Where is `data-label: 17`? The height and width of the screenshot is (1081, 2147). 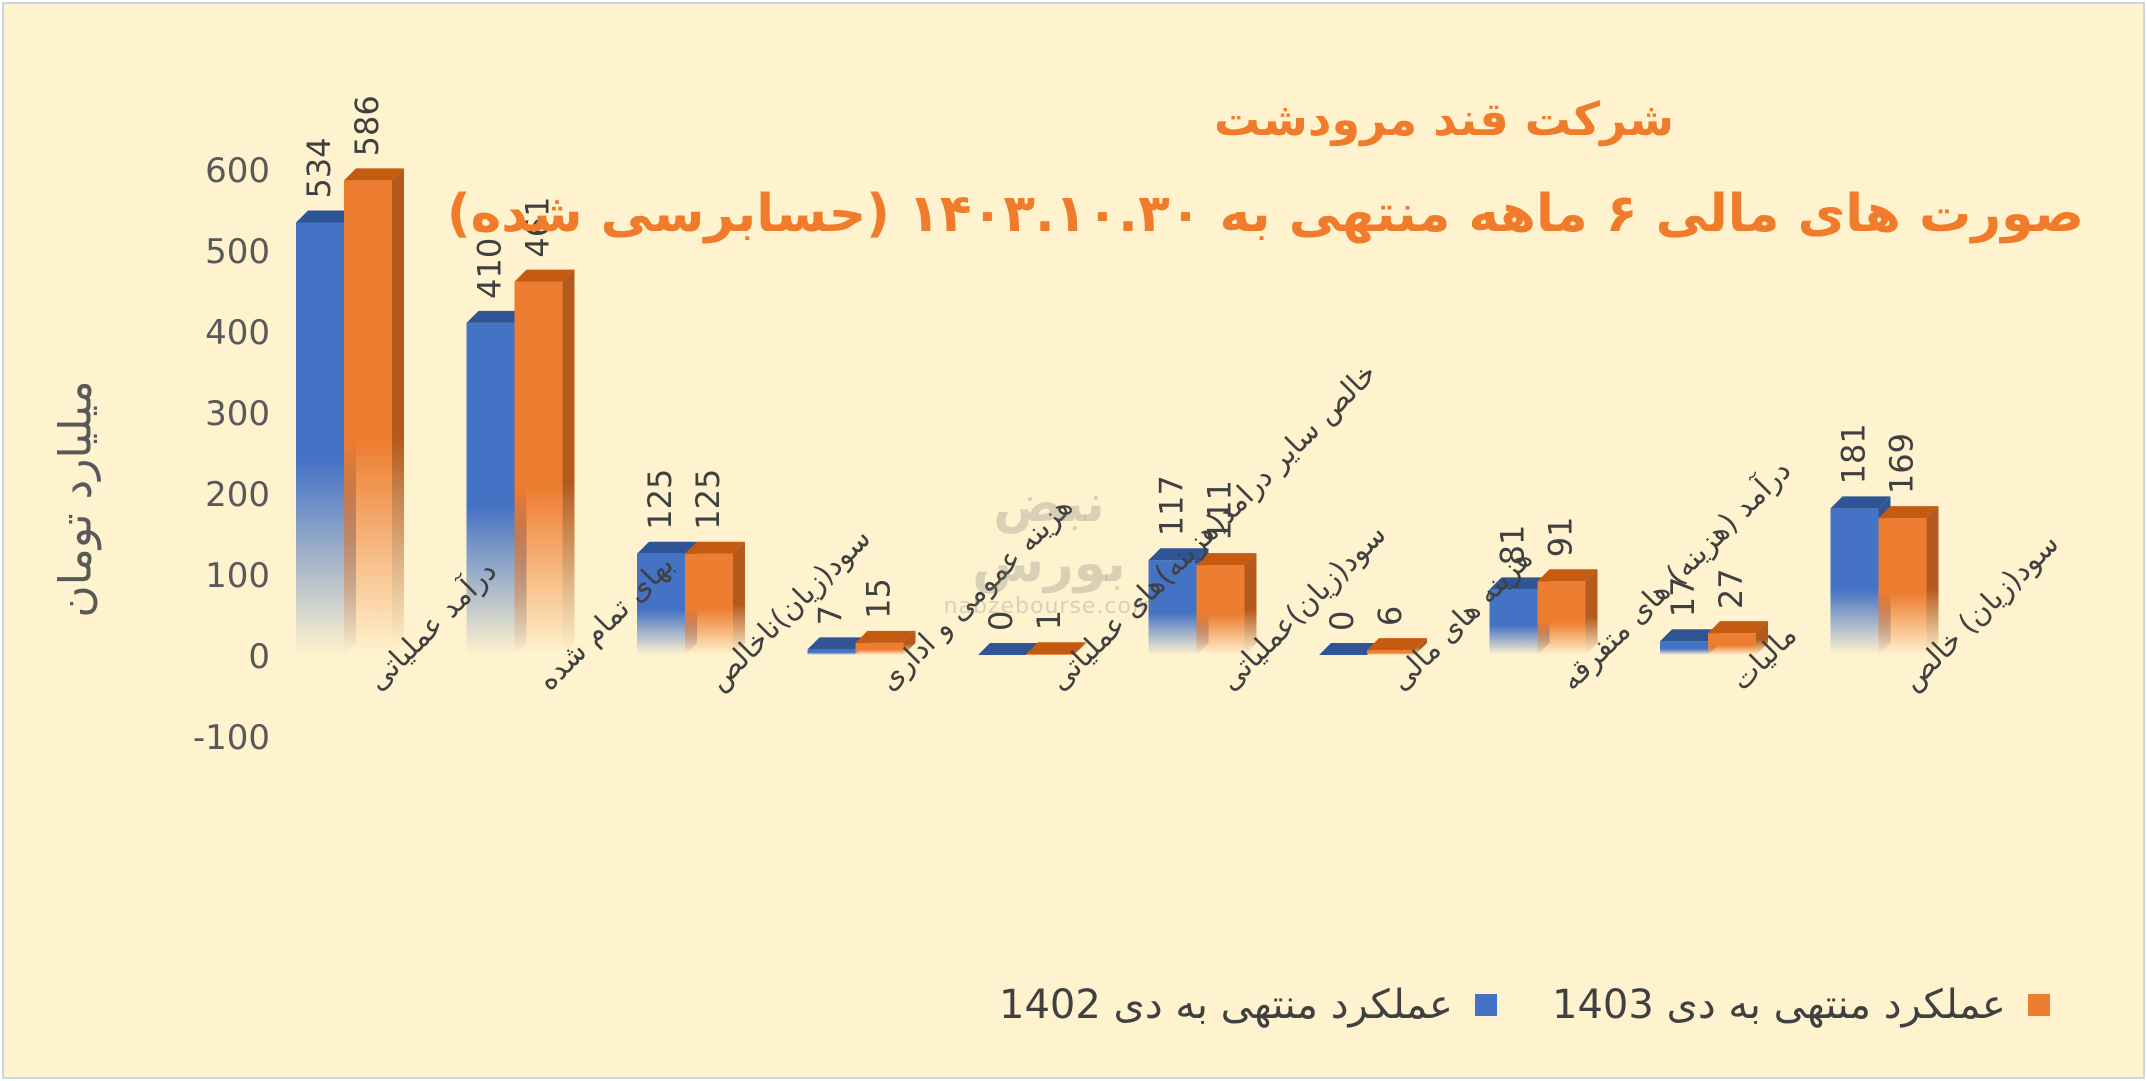 data-label: 17 is located at coordinates (1683, 597).